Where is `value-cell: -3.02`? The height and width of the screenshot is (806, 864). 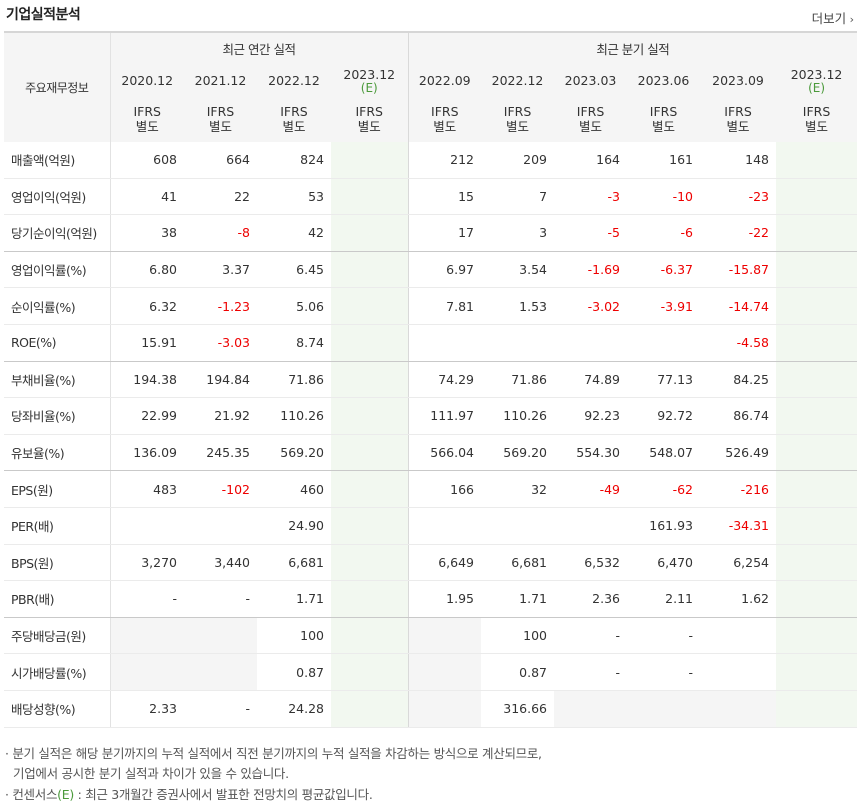
value-cell: -3.02 is located at coordinates (591, 306).